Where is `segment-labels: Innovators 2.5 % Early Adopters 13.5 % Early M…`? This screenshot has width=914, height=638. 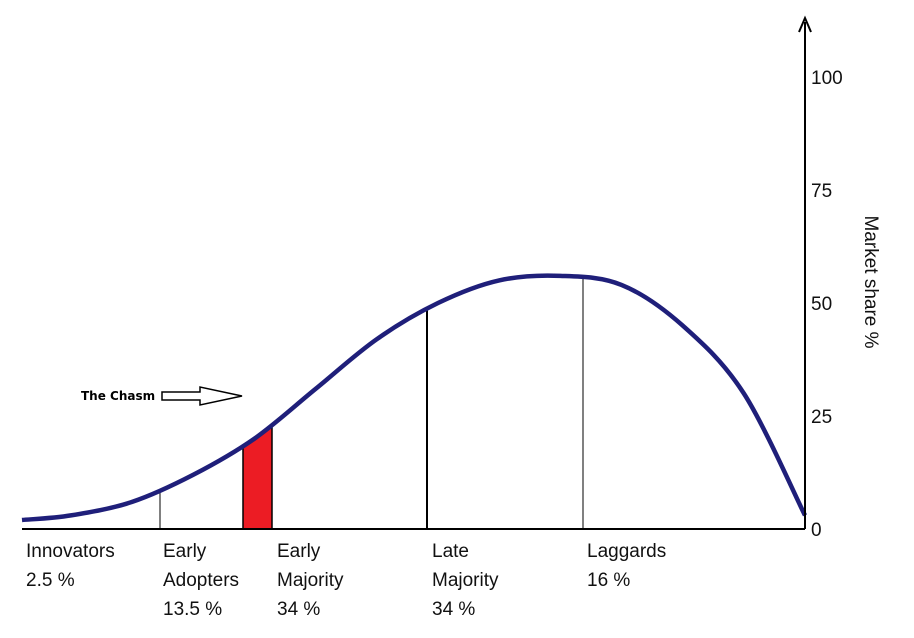
segment-labels: Innovators 2.5 % Early Adopters 13.5 % Early M… is located at coordinates (346, 580).